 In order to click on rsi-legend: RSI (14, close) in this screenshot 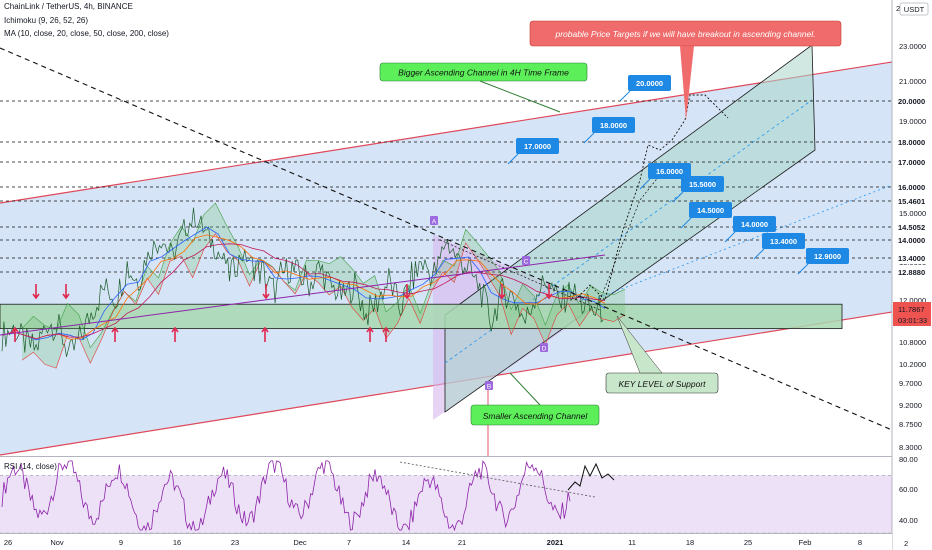, I will do `click(30, 466)`.